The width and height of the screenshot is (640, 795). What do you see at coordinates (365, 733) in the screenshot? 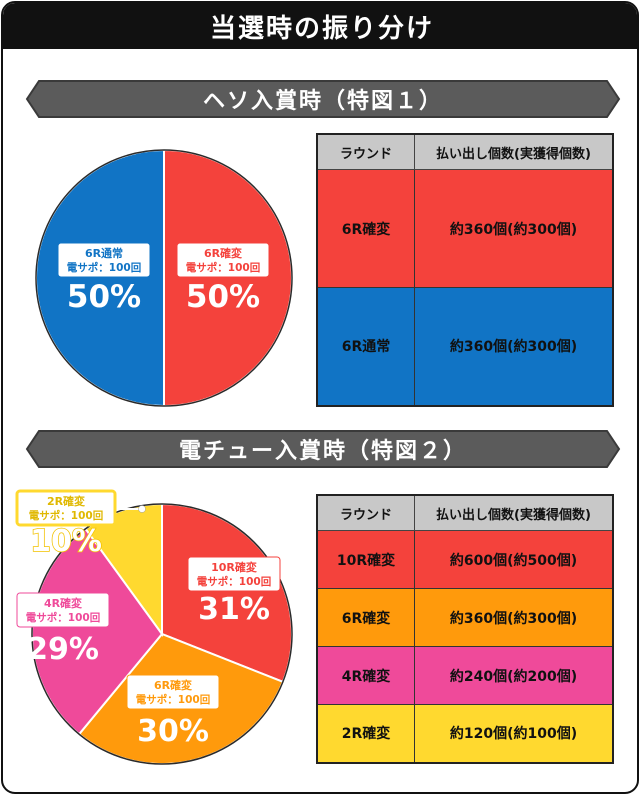
I see `round-cell: 2R確変` at bounding box center [365, 733].